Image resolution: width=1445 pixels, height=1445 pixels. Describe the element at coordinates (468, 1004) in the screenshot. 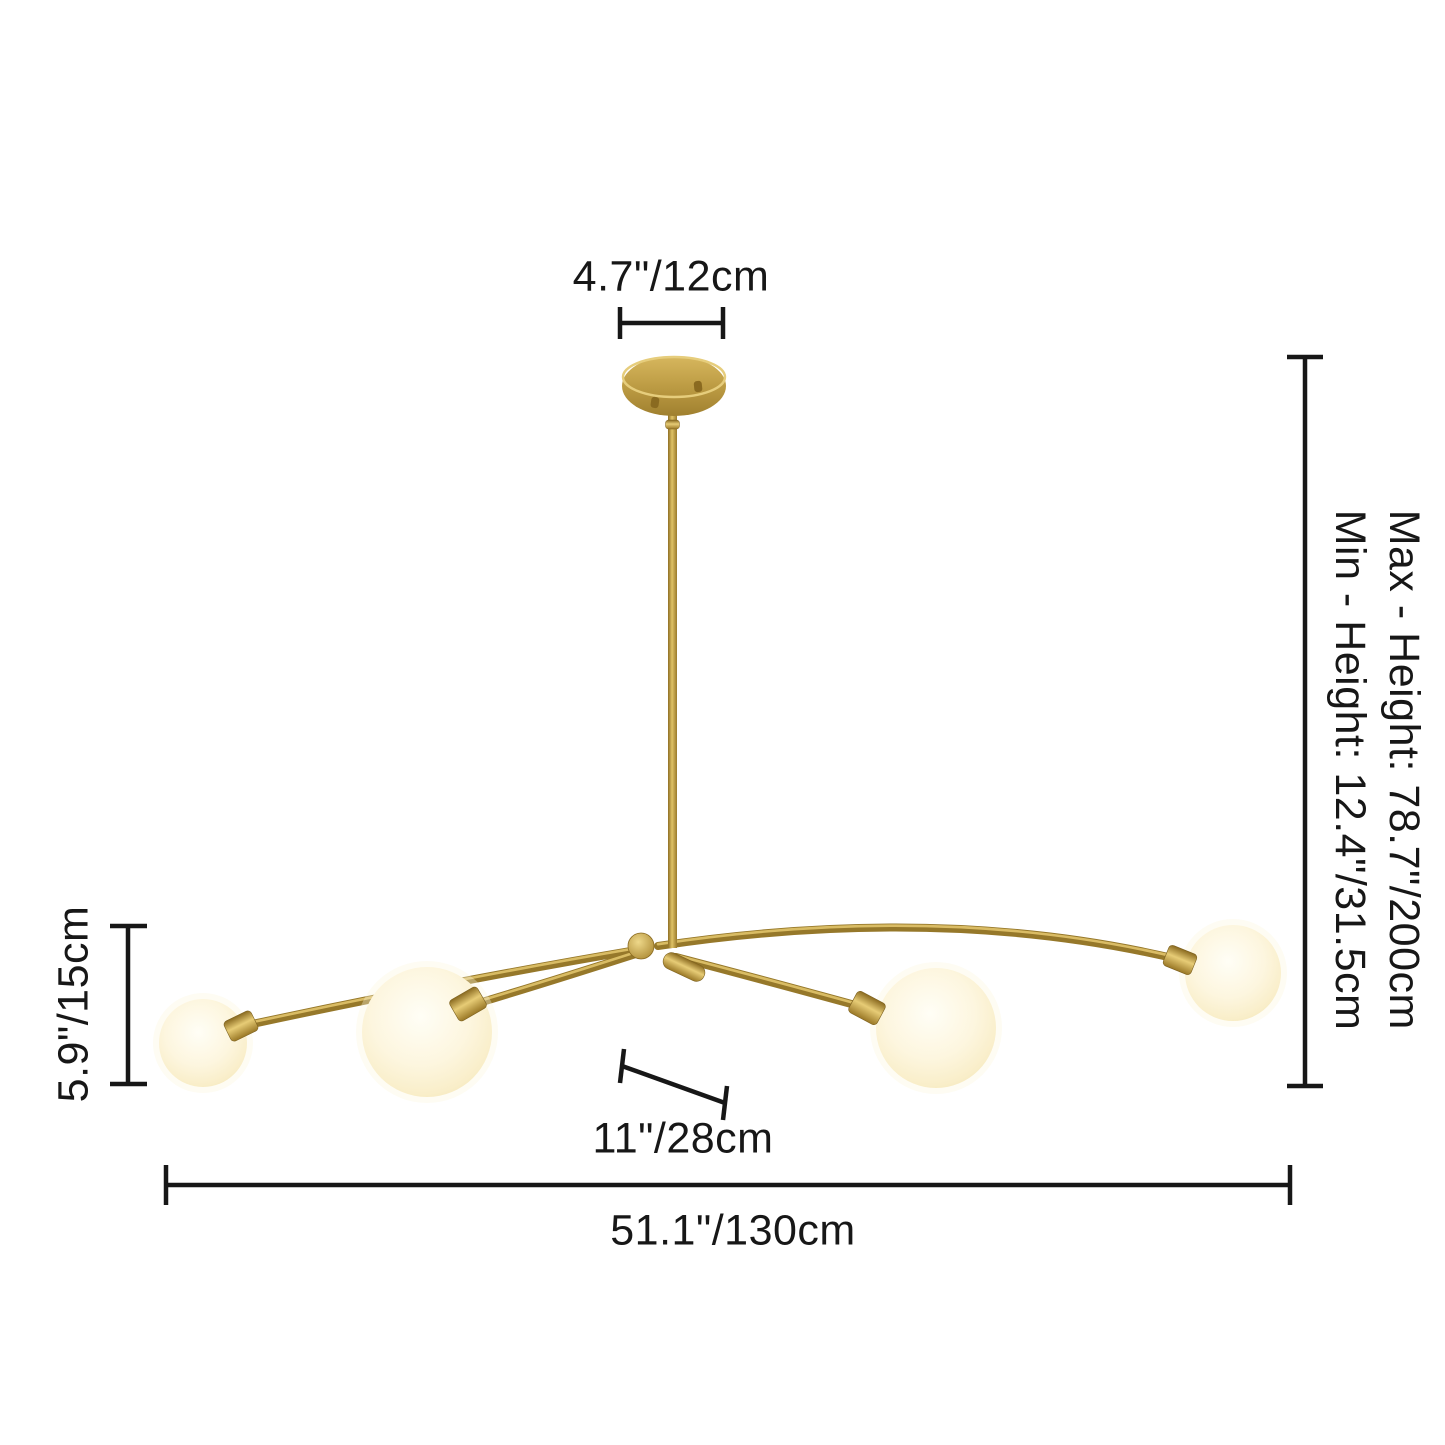

I see `socket-left-center` at that location.